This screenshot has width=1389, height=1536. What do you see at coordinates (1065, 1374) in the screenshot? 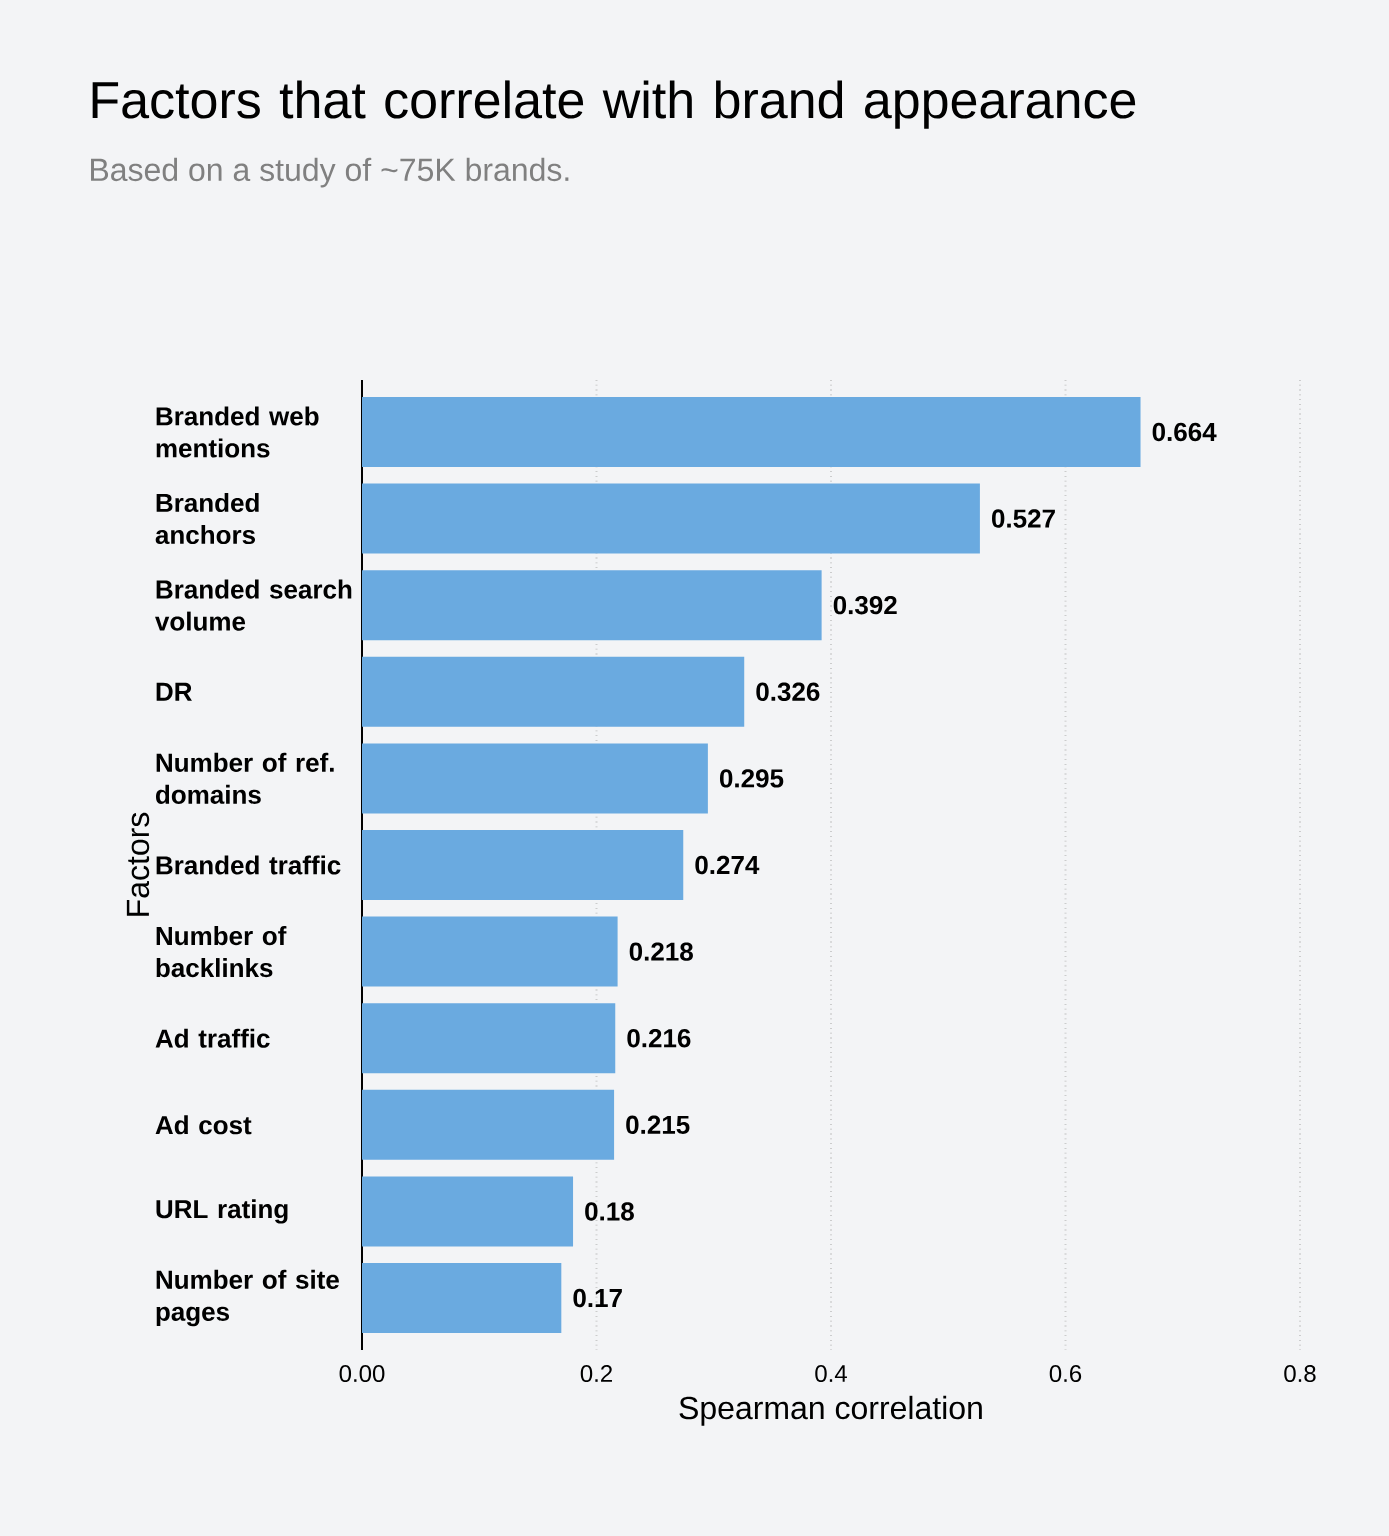
I see `x-tick-label: 0.6` at bounding box center [1065, 1374].